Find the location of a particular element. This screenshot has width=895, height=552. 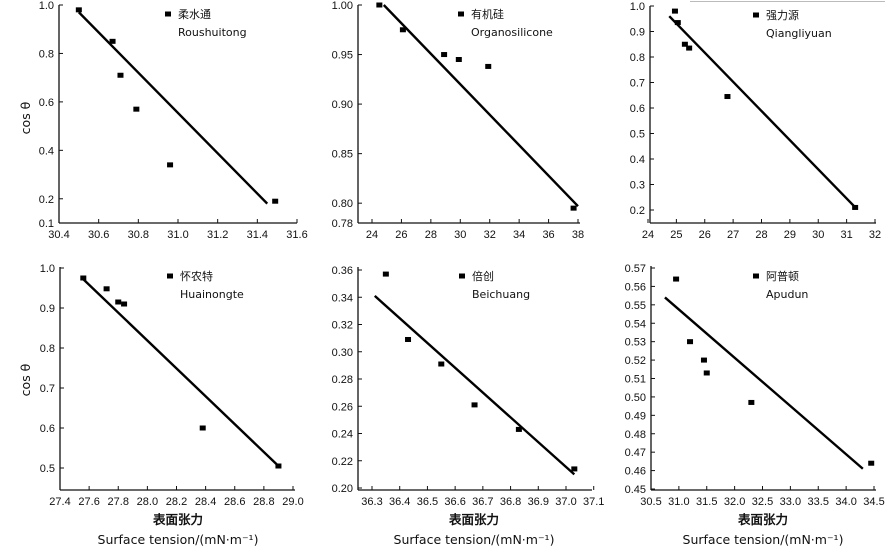

y-tick-label: 0.95 is located at coordinates (342, 56).